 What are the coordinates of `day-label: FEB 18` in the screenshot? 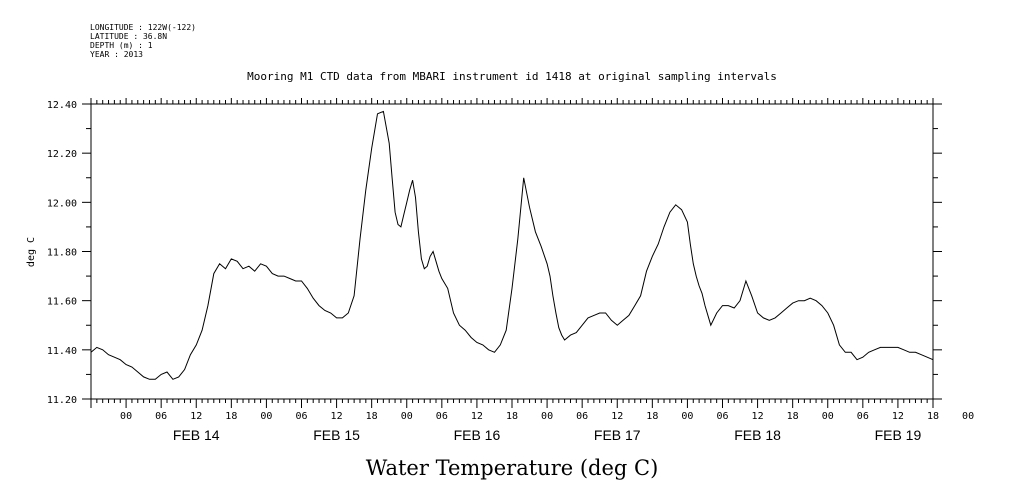 It's located at (757, 435).